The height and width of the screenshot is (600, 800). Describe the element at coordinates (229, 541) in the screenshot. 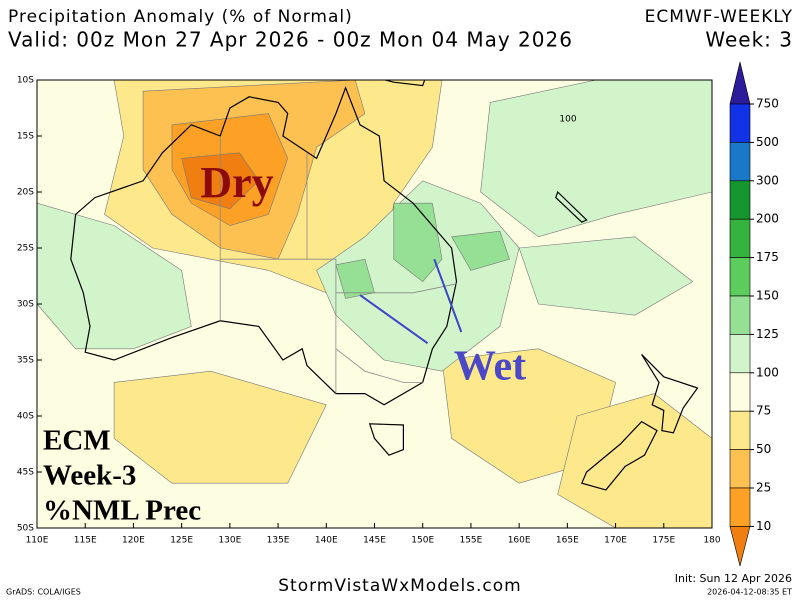

I see `lon-label: 130E` at that location.